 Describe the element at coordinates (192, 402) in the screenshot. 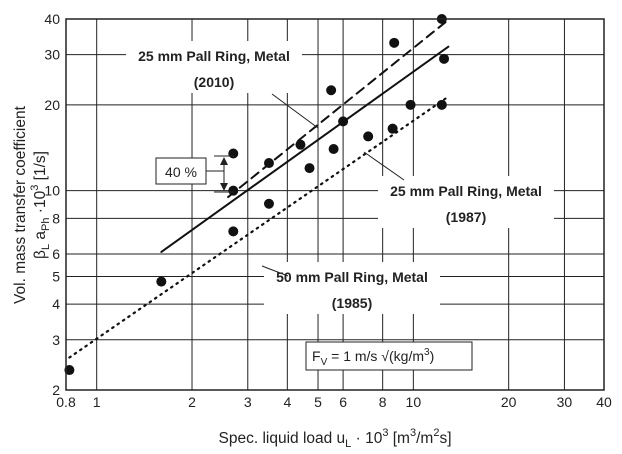

I see `x-tick-label: 2` at that location.